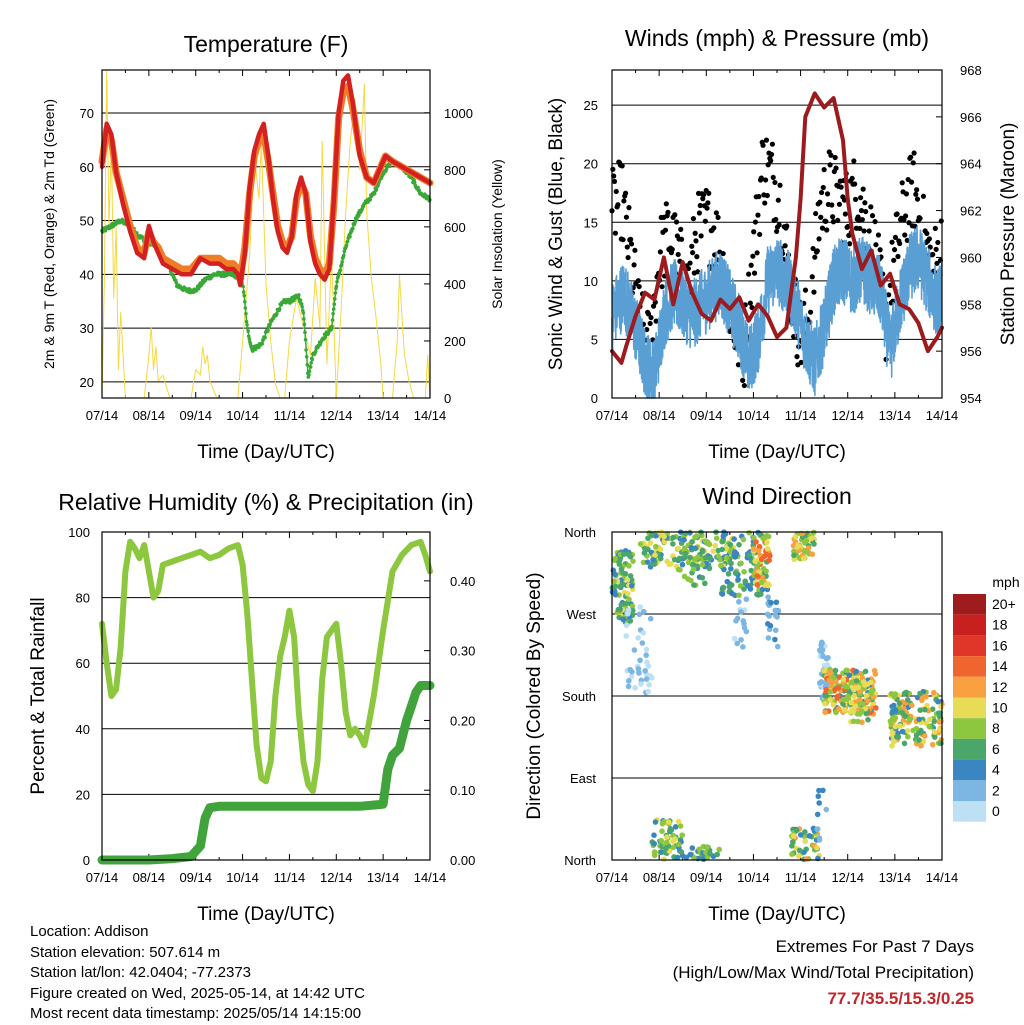  I want to click on wind-y2tick-label: 966, so click(971, 117).